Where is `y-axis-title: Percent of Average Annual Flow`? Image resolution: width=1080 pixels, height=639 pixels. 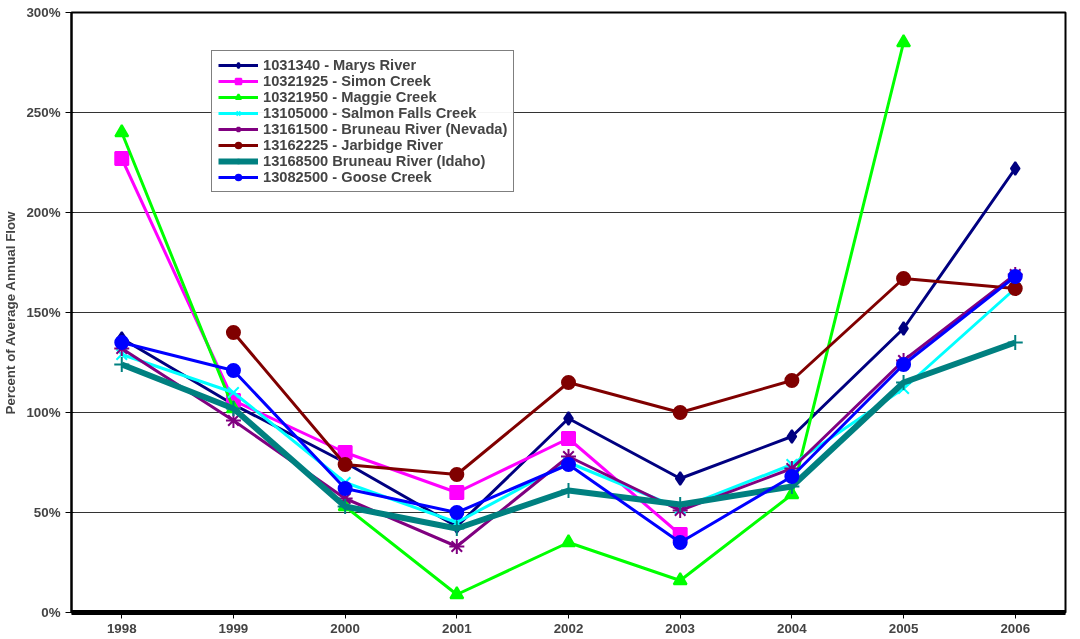 y-axis-title: Percent of Average Annual Flow is located at coordinates (11, 312).